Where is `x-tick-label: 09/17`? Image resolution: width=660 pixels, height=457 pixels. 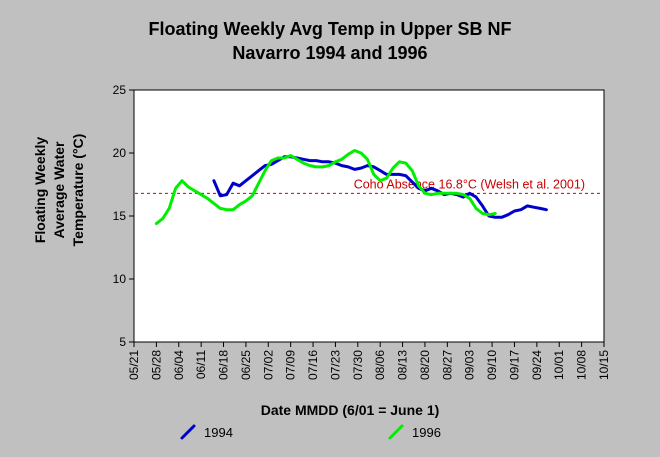
x-tick-label: 09/17 is located at coordinates (514, 365).